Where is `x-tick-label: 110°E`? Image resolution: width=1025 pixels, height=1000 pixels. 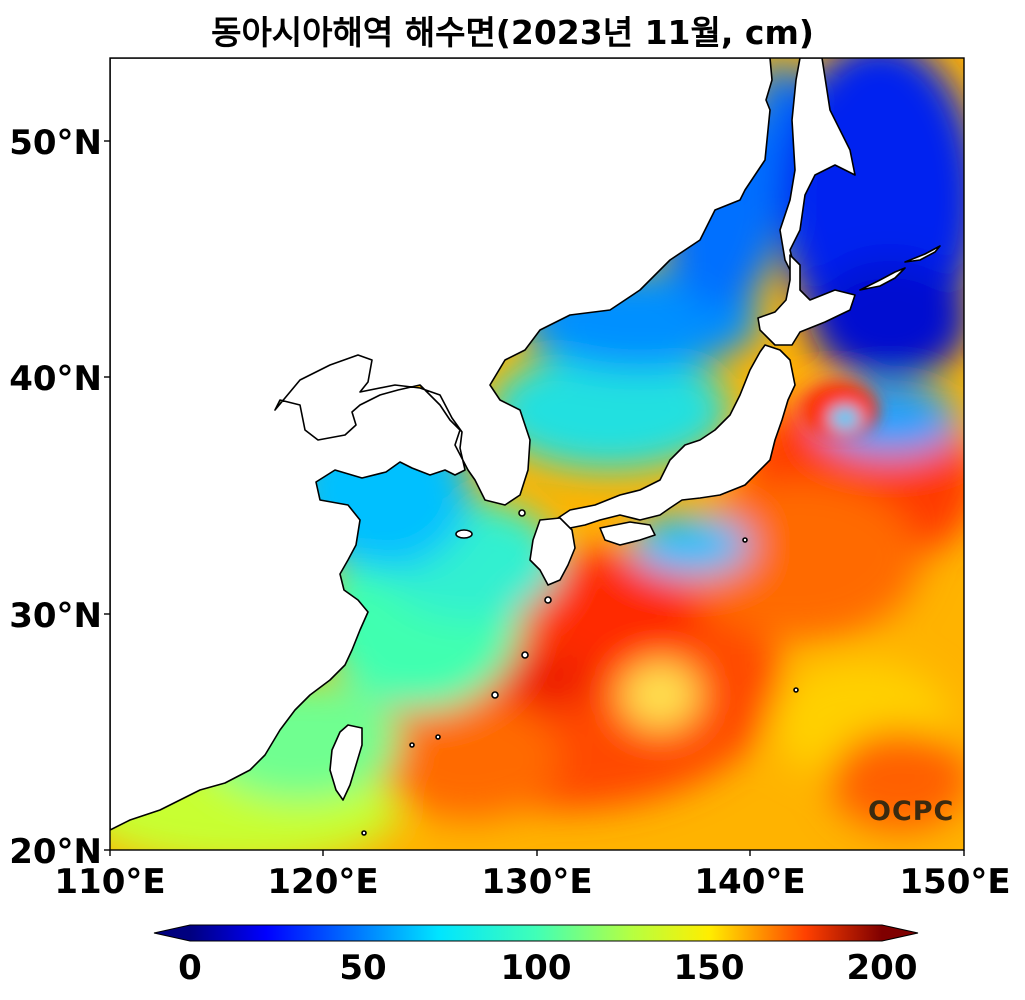
x-tick-label: 110°E is located at coordinates (110, 882).